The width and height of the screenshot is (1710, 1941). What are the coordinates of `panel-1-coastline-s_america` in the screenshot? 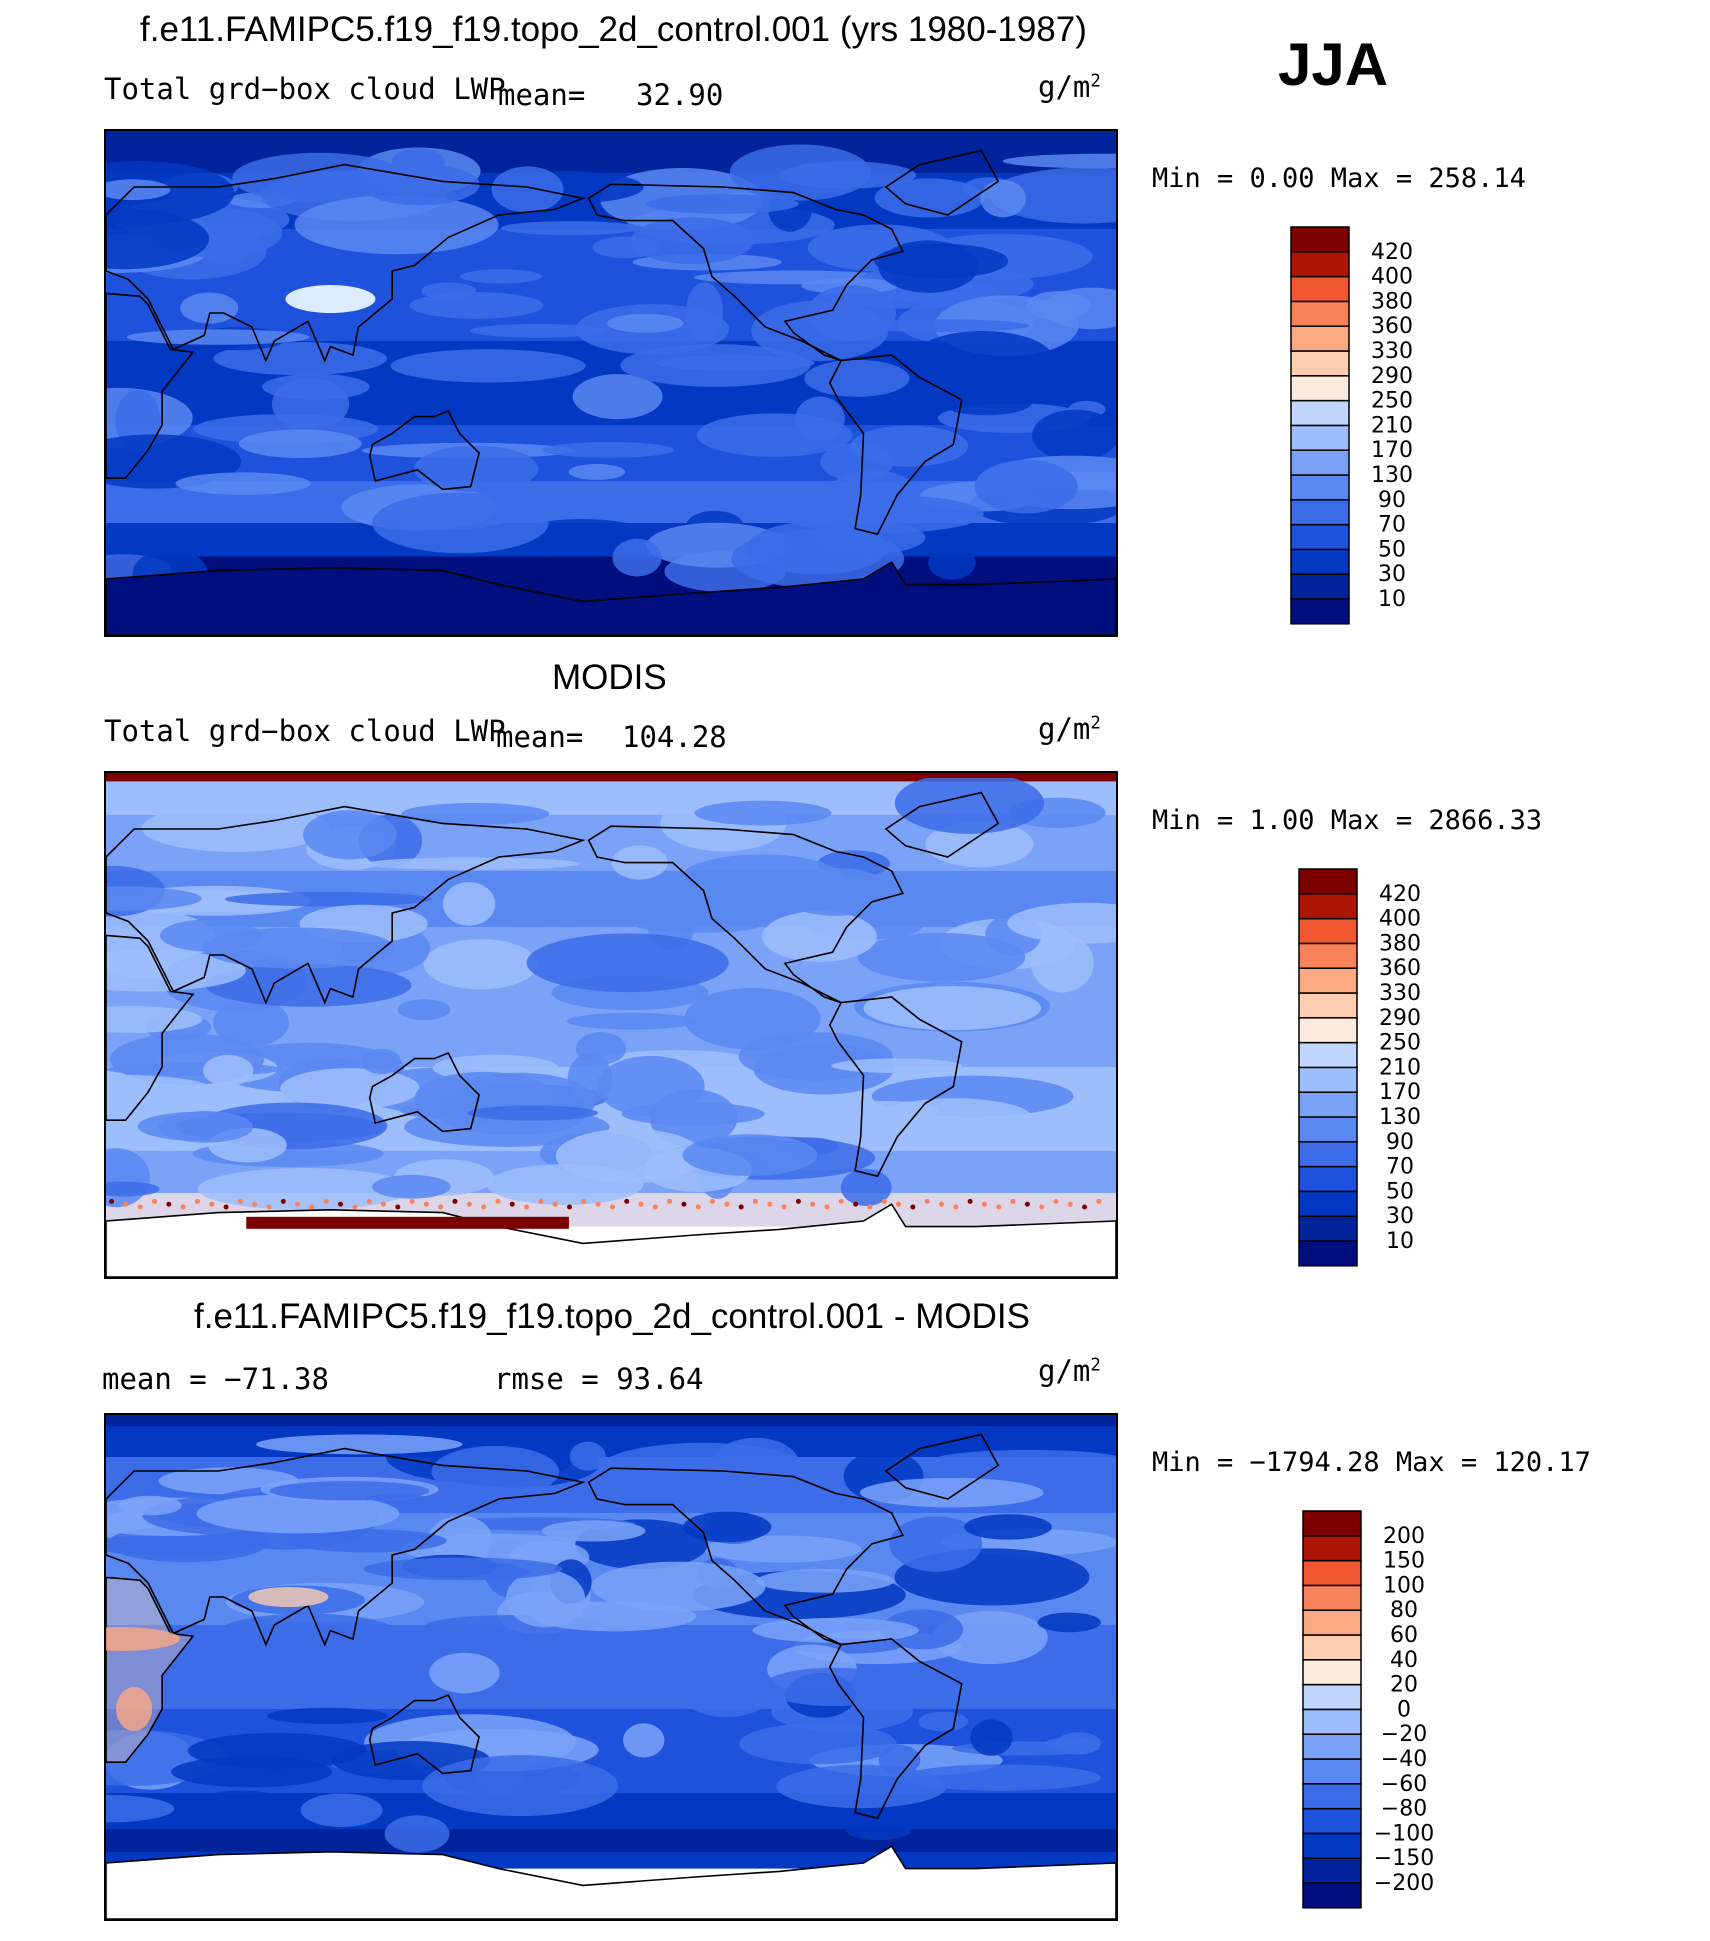 It's located at (895, 445).